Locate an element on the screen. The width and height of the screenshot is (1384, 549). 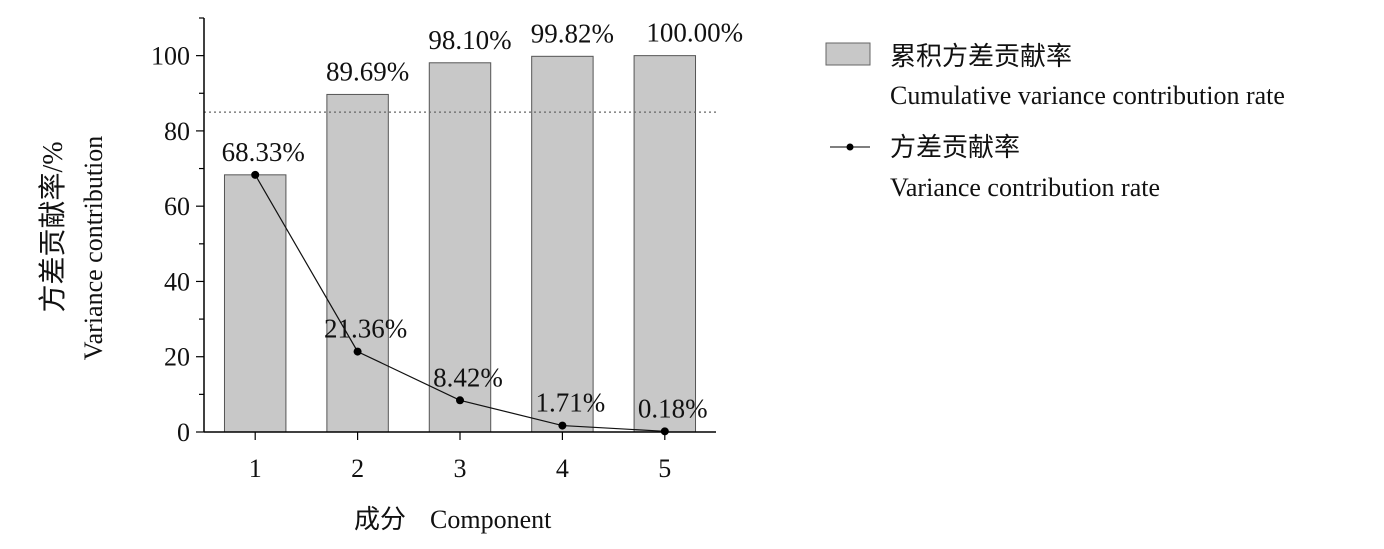
legend-line-label-cn: 方差贡献率 is located at coordinates (955, 147).